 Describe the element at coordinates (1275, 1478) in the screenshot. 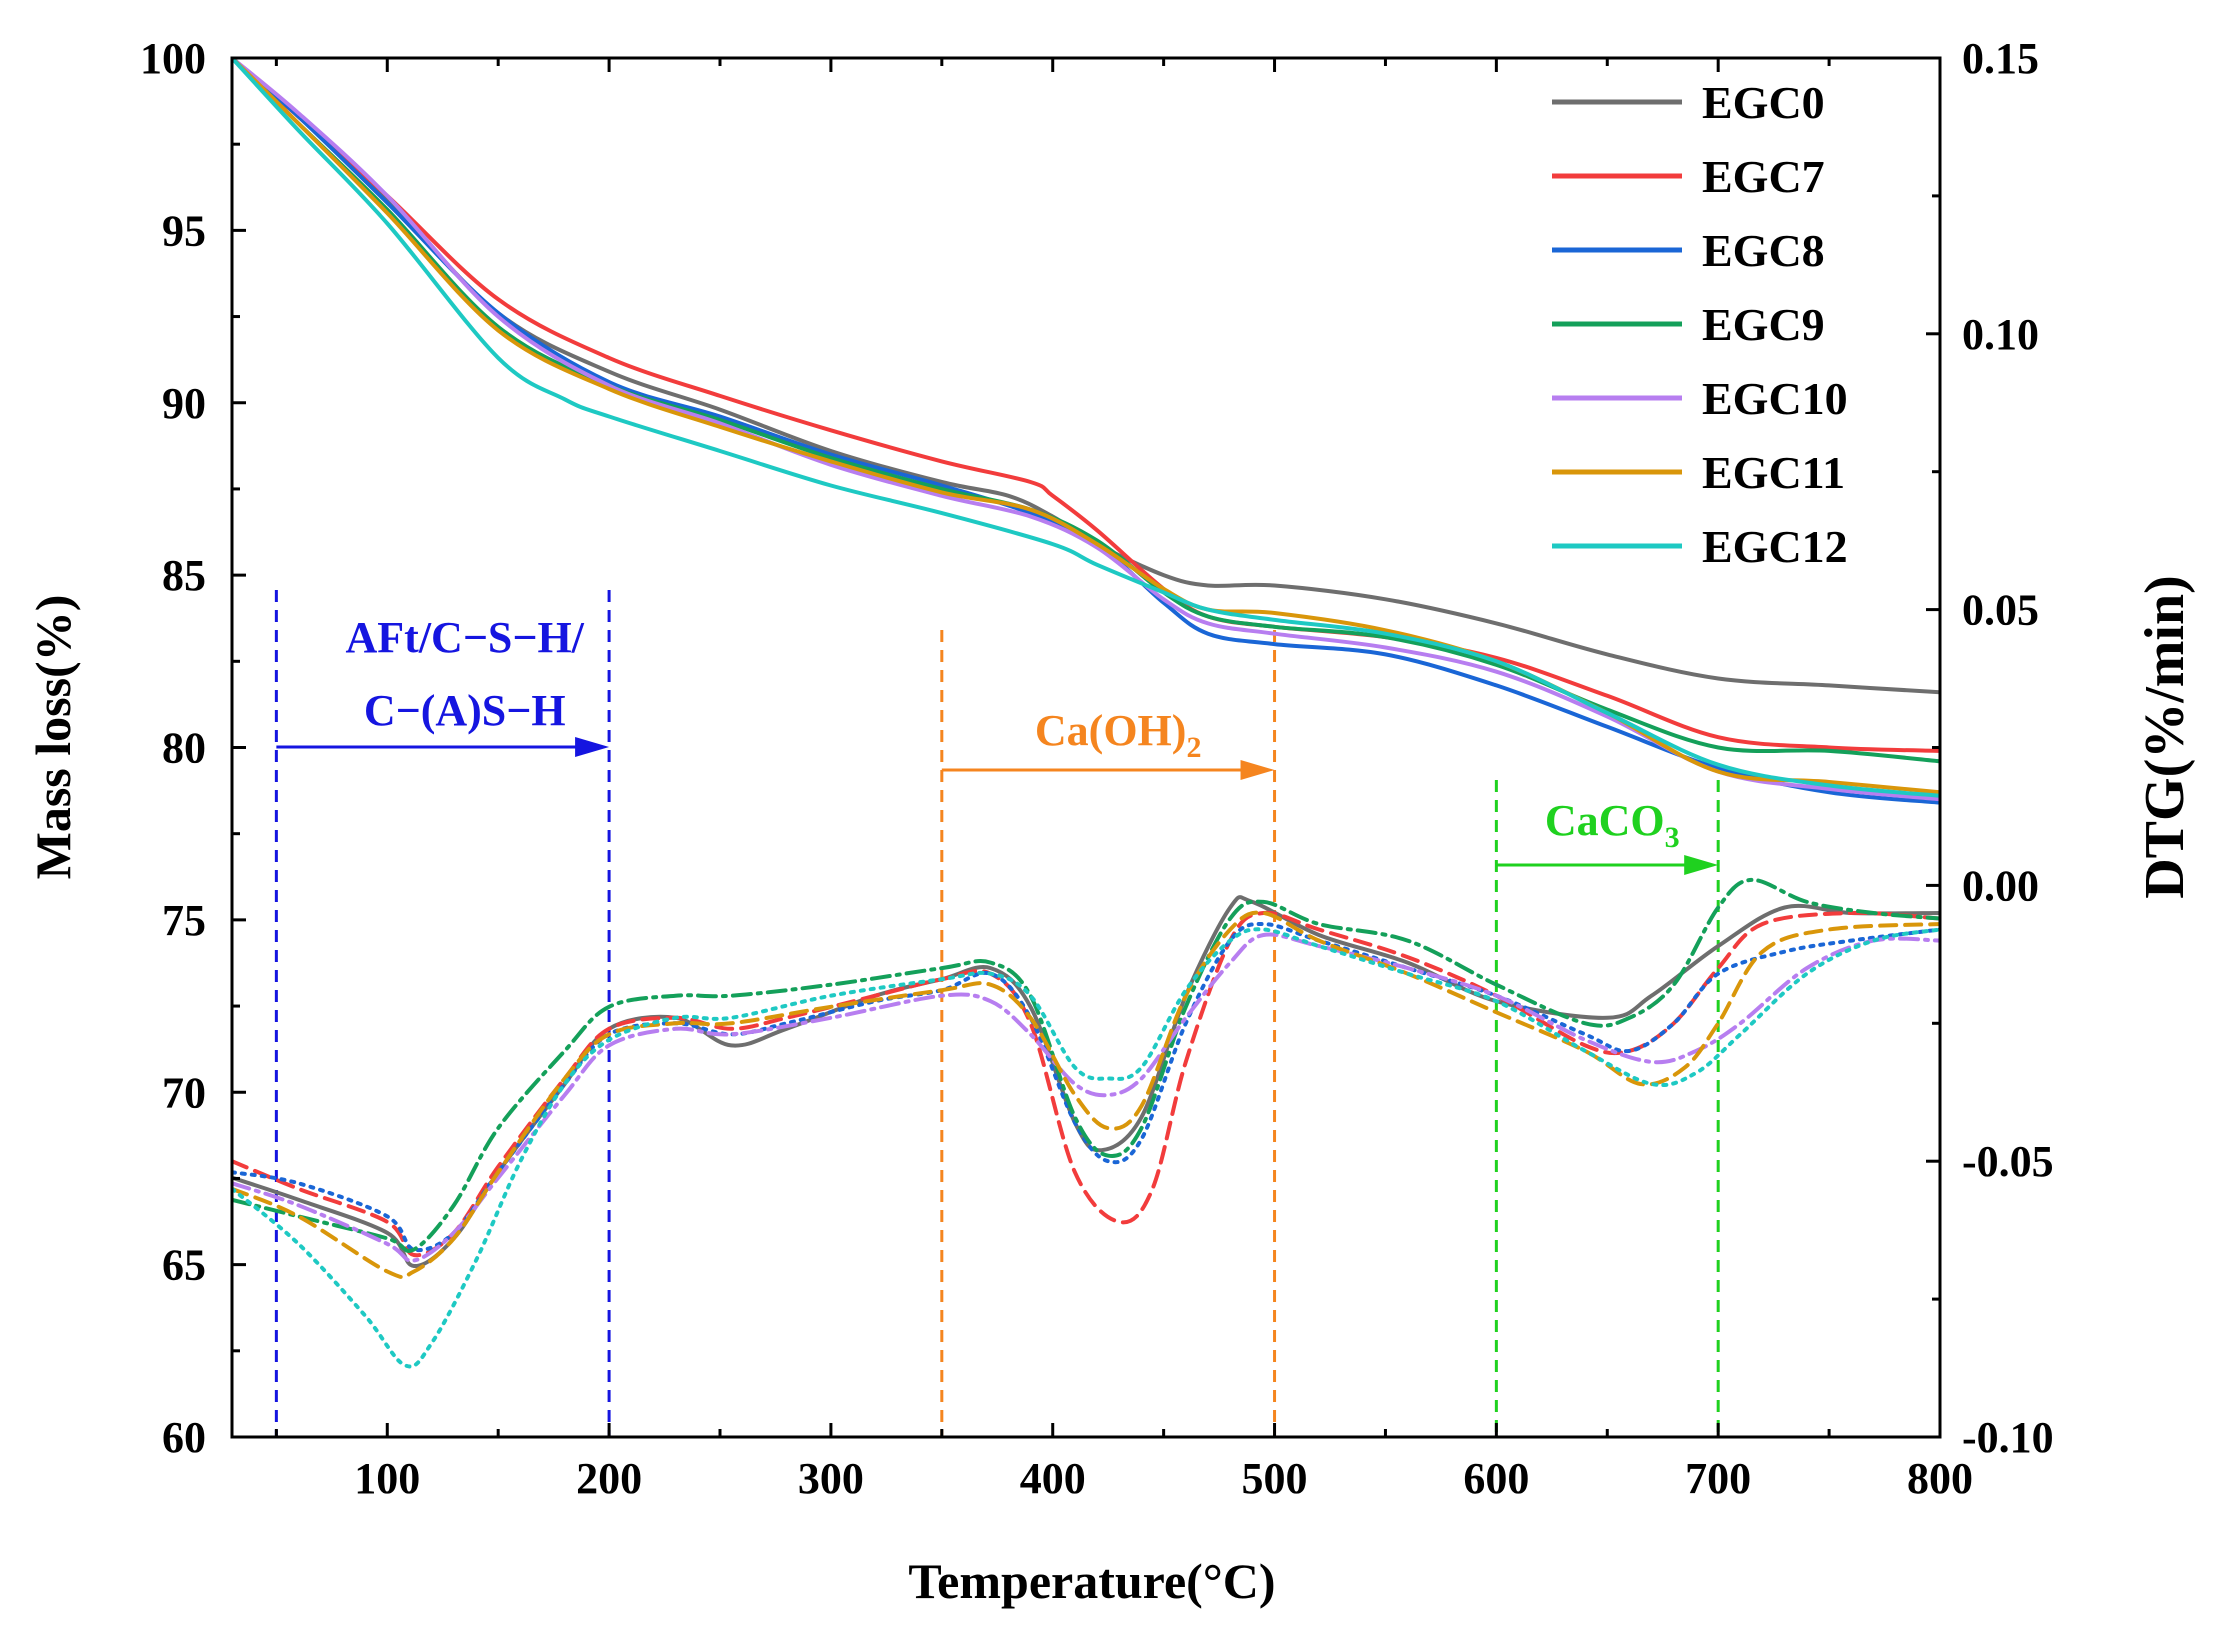

I see `x-tick-label: 500` at that location.